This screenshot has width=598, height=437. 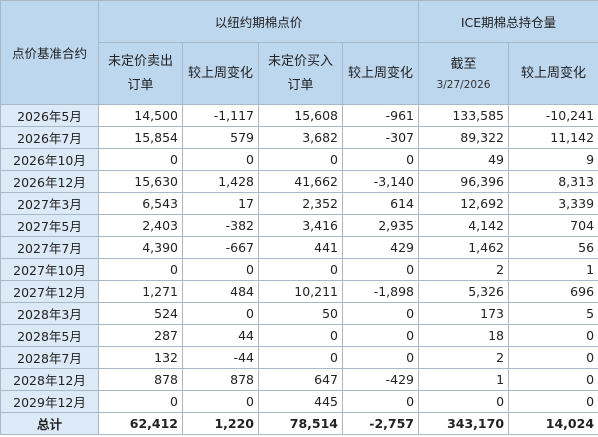 What do you see at coordinates (464, 313) in the screenshot?
I see `cell-open-interest: 173` at bounding box center [464, 313].